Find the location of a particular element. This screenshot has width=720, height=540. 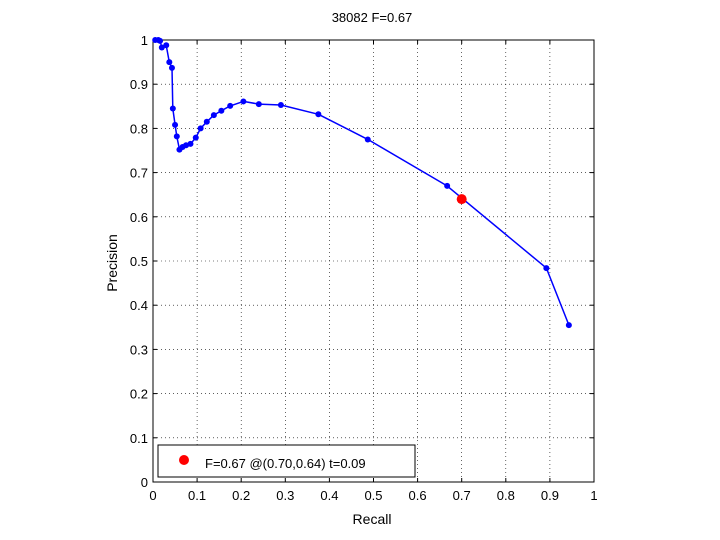

x-tick-label: 0.2 is located at coordinates (241, 495).